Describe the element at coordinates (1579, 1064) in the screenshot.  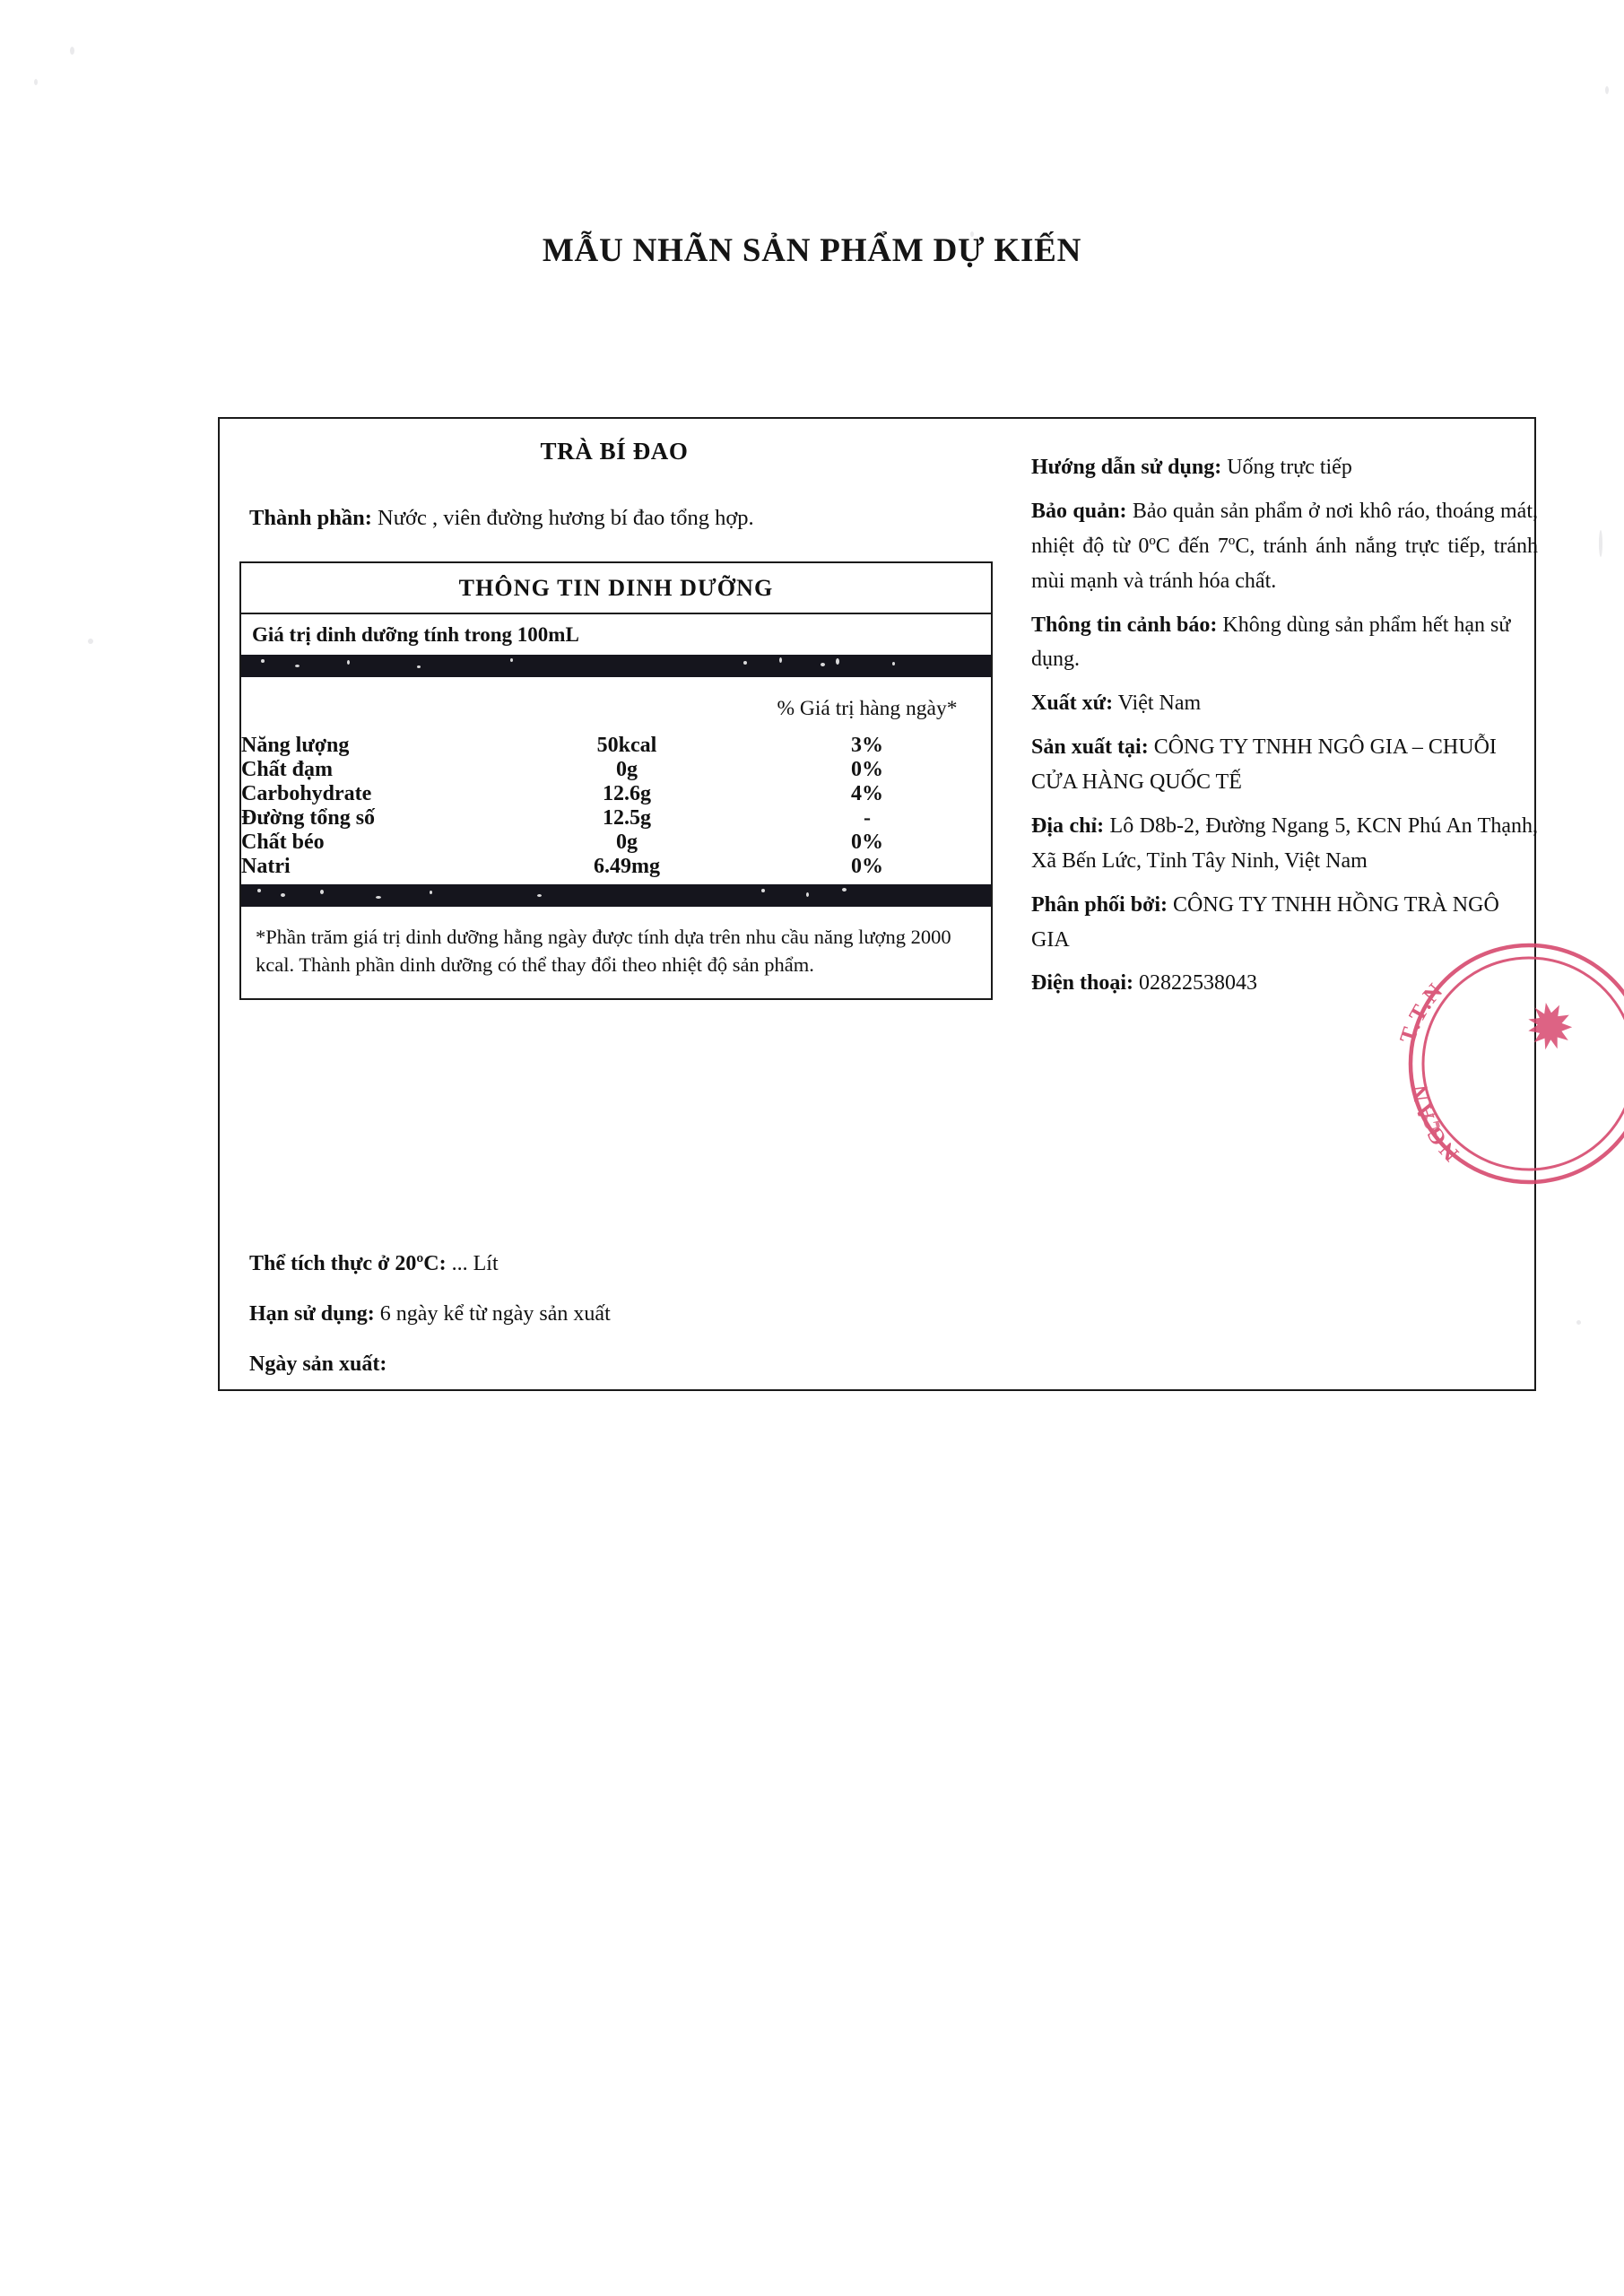
I see `official-stamp-outer-portion: T.T.N.H.H NG AN` at that location.